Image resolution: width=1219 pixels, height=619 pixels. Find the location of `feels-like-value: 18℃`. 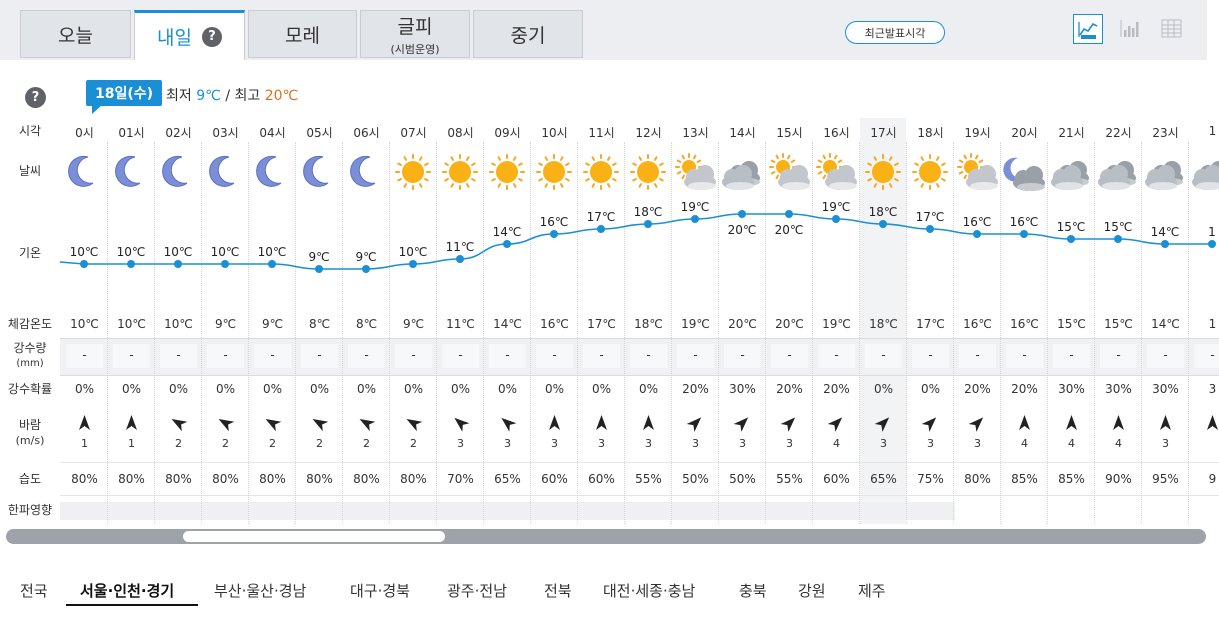

feels-like-value: 18℃ is located at coordinates (648, 324).